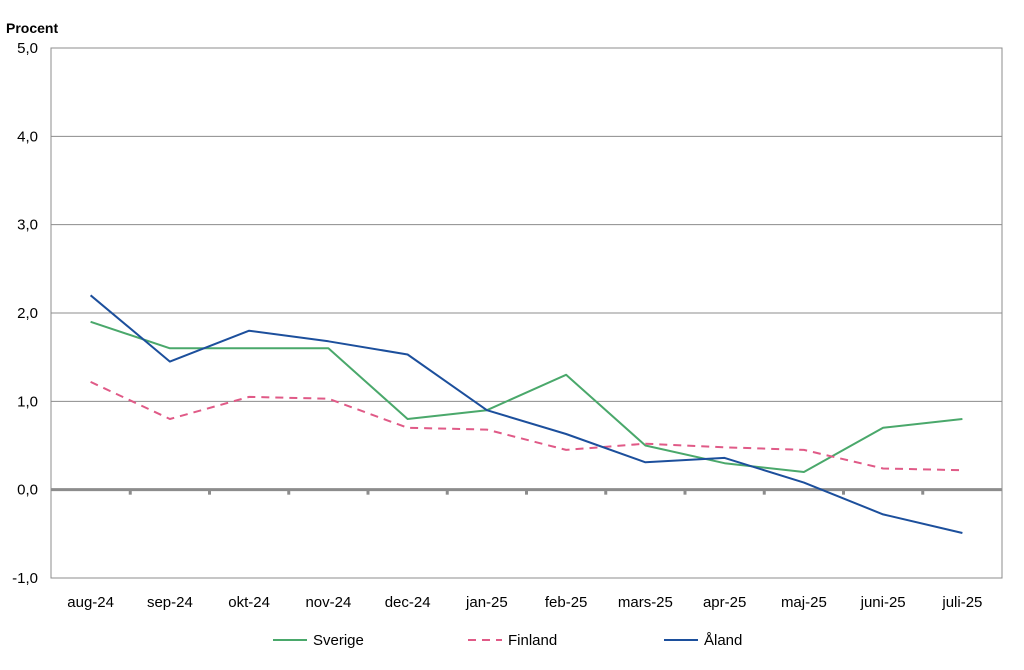  What do you see at coordinates (27, 48) in the screenshot?
I see `y-tick-label: 5,0` at bounding box center [27, 48].